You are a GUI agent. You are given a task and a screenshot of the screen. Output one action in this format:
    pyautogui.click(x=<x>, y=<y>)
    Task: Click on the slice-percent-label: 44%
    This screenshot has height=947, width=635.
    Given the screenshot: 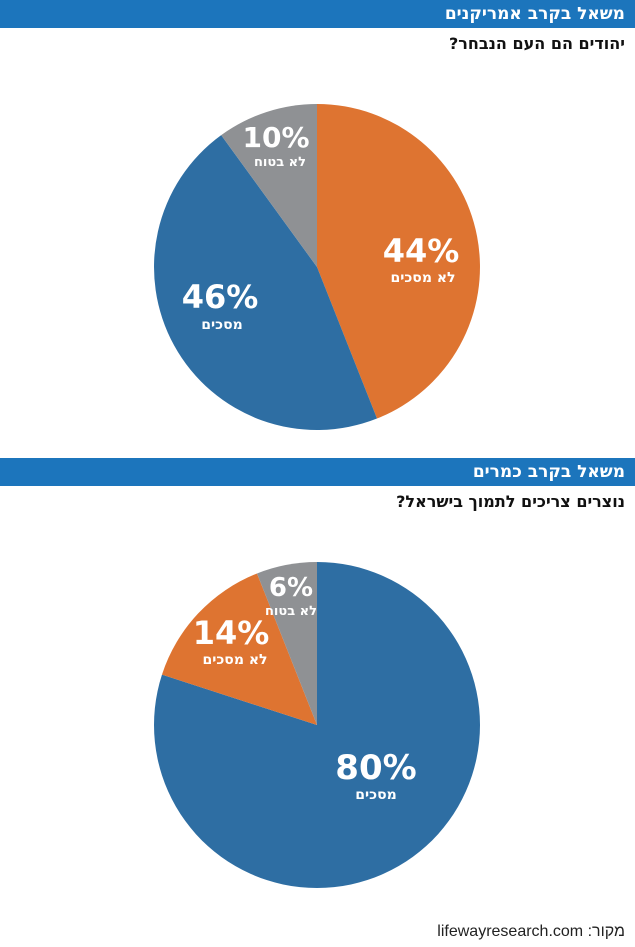 What is the action you would take?
    pyautogui.click(x=421, y=251)
    